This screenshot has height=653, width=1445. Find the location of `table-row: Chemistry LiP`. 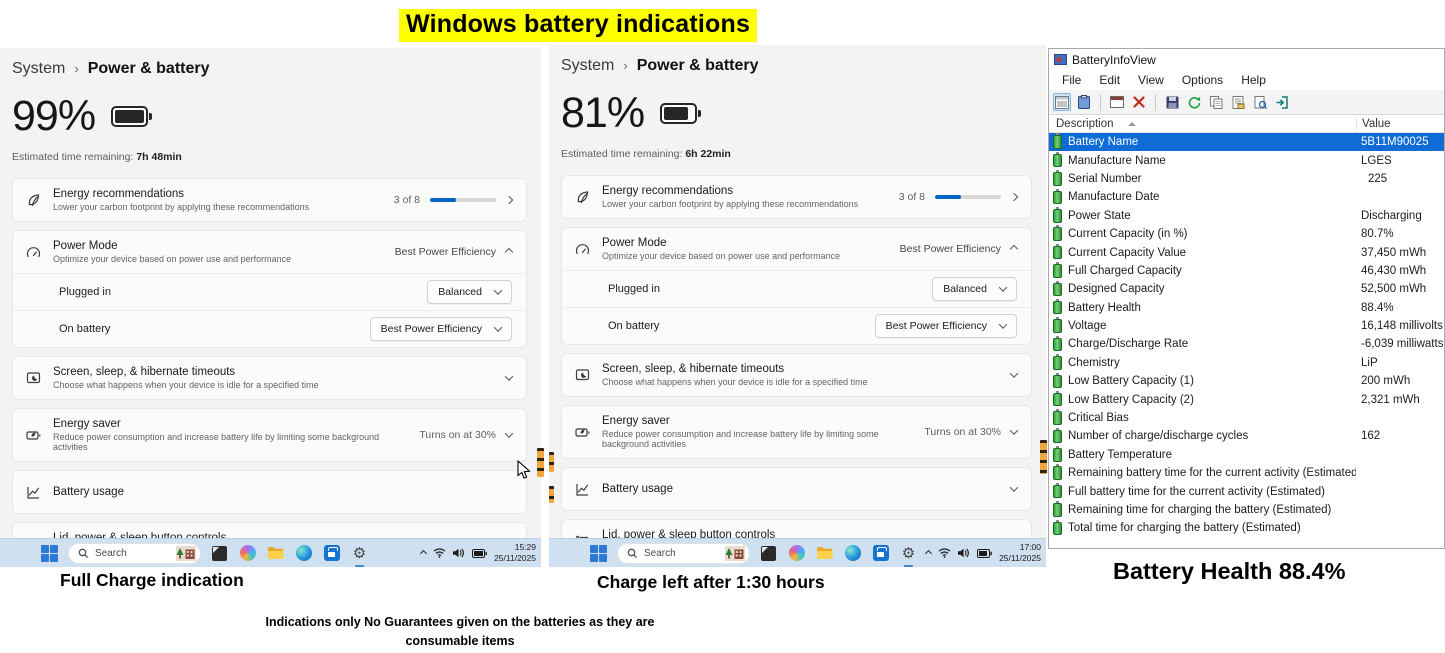

table-row: Chemistry LiP is located at coordinates (1246, 363).